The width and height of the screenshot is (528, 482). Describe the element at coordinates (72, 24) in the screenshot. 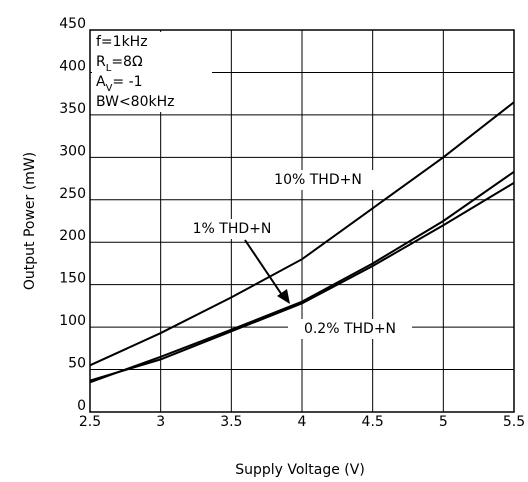

I see `y-tick-label: 450` at that location.